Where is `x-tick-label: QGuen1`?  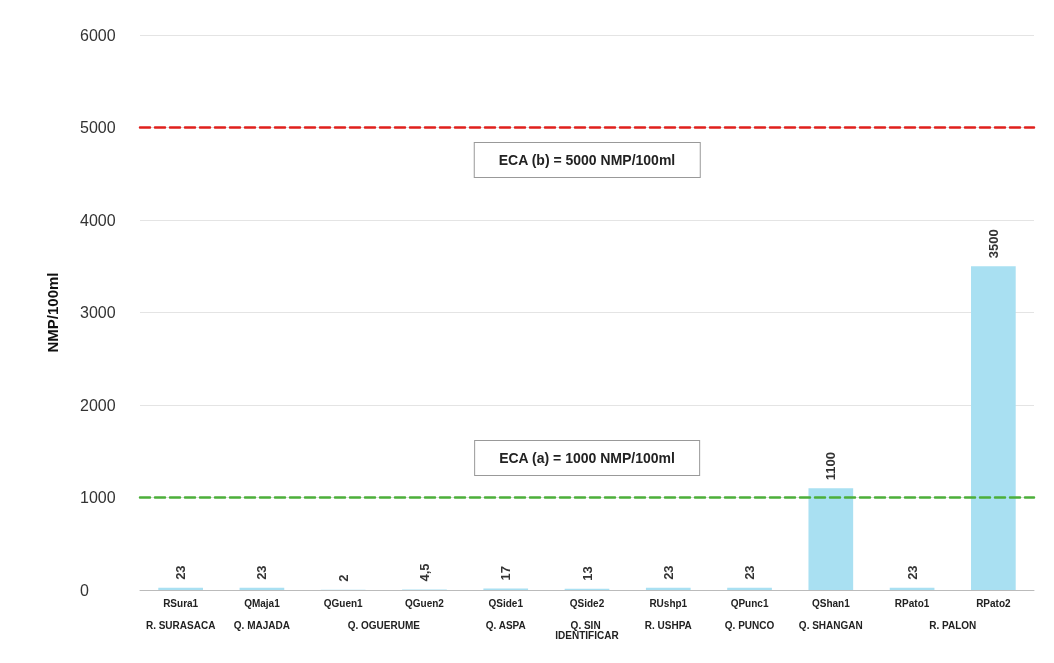
x-tick-label: QGuen1 is located at coordinates (343, 603).